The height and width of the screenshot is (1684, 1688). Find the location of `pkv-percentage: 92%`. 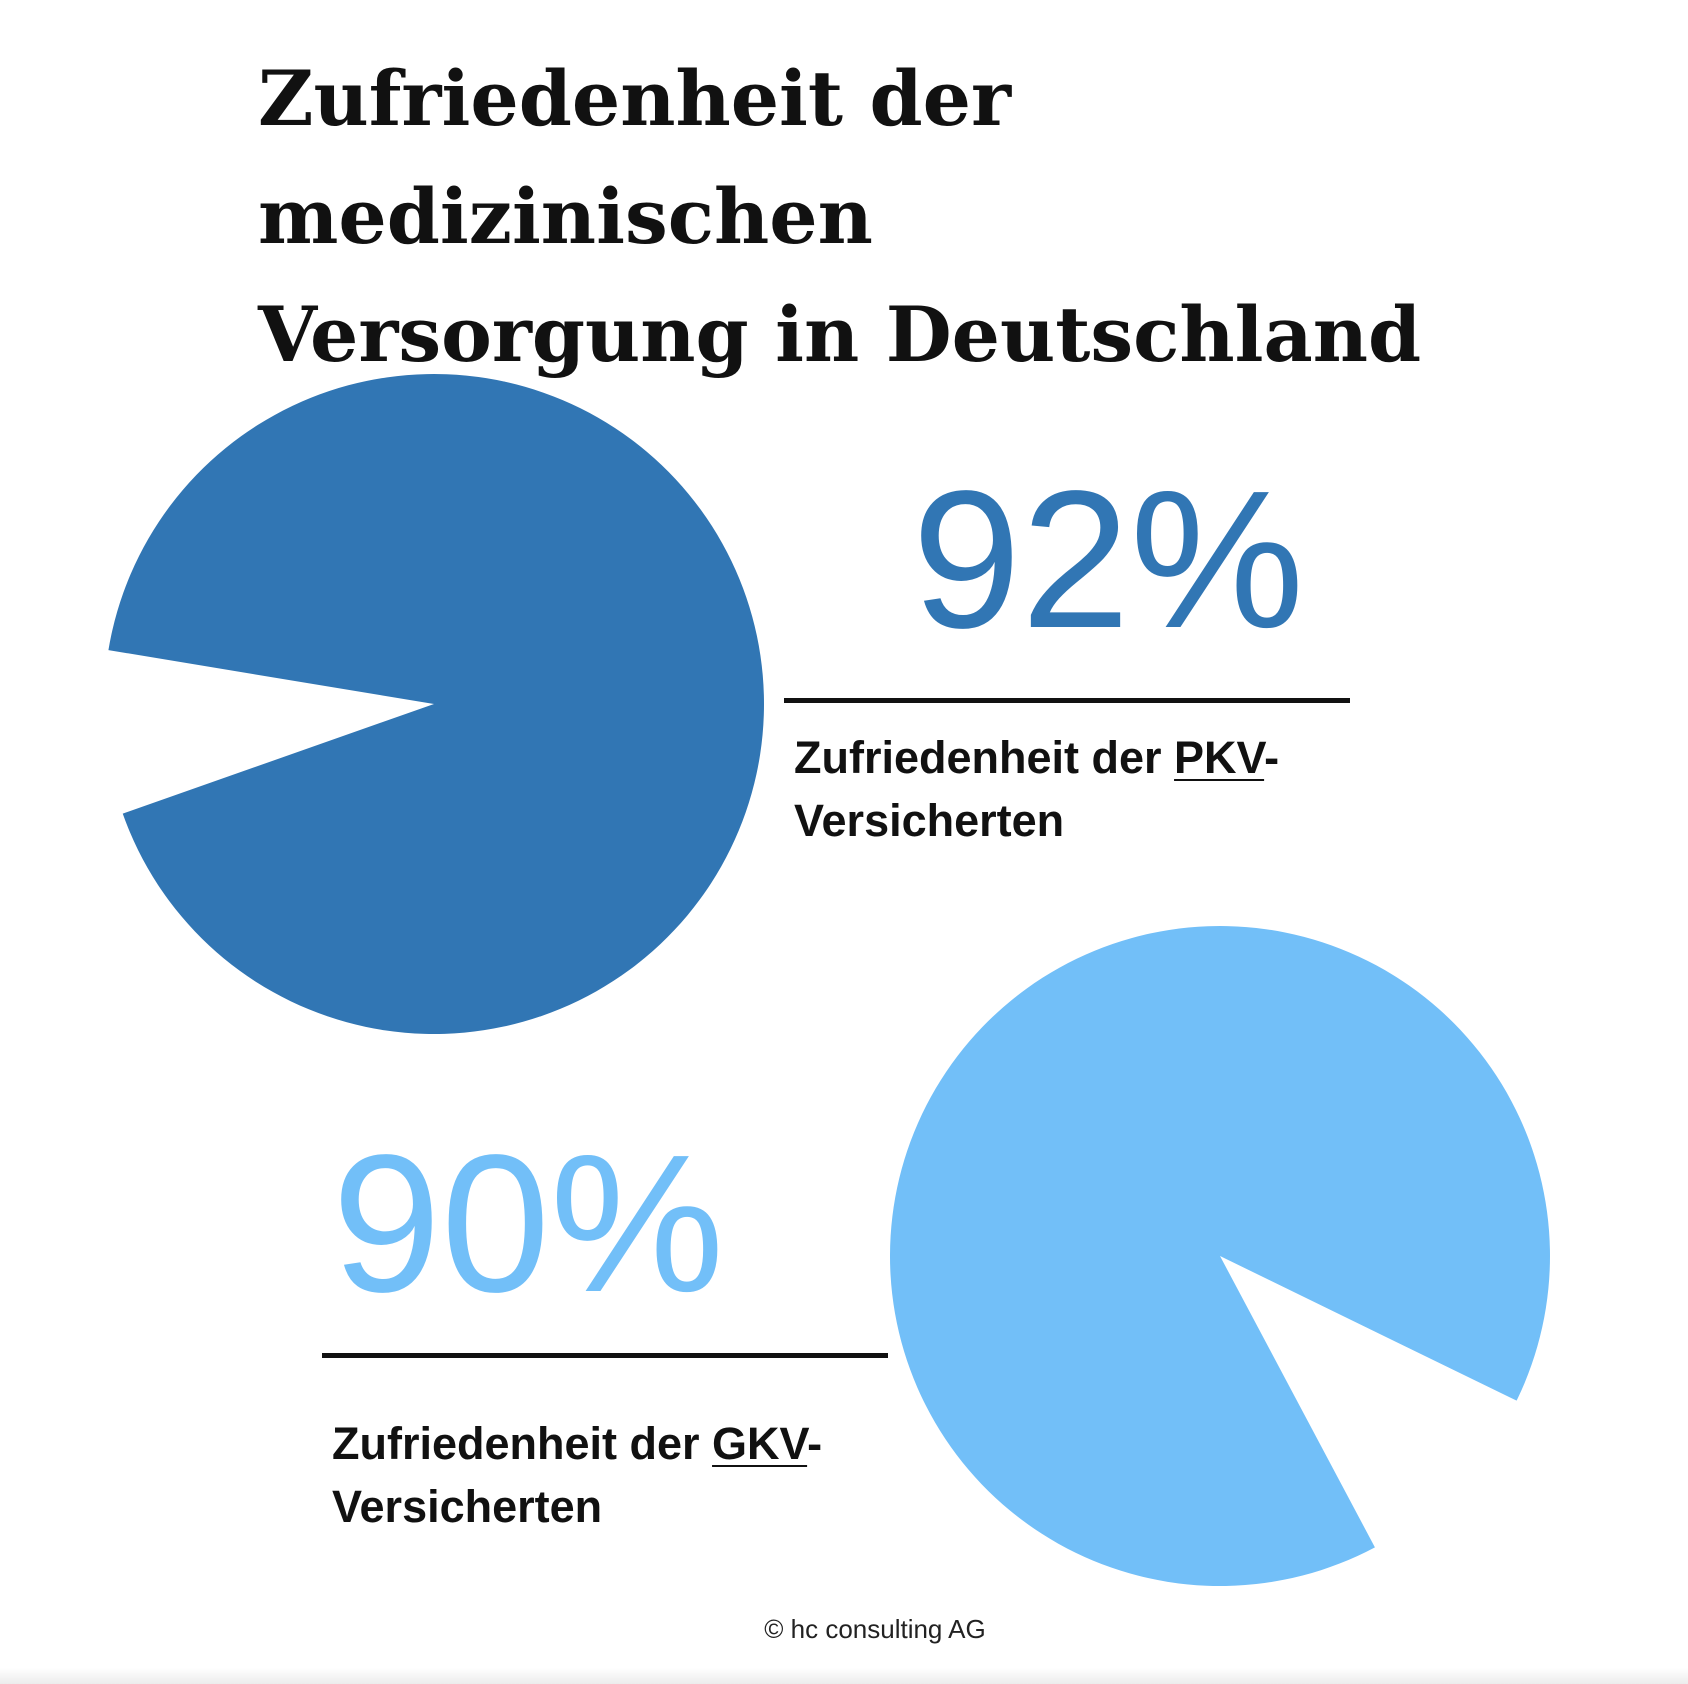

pkv-percentage: 92% is located at coordinates (1108, 559).